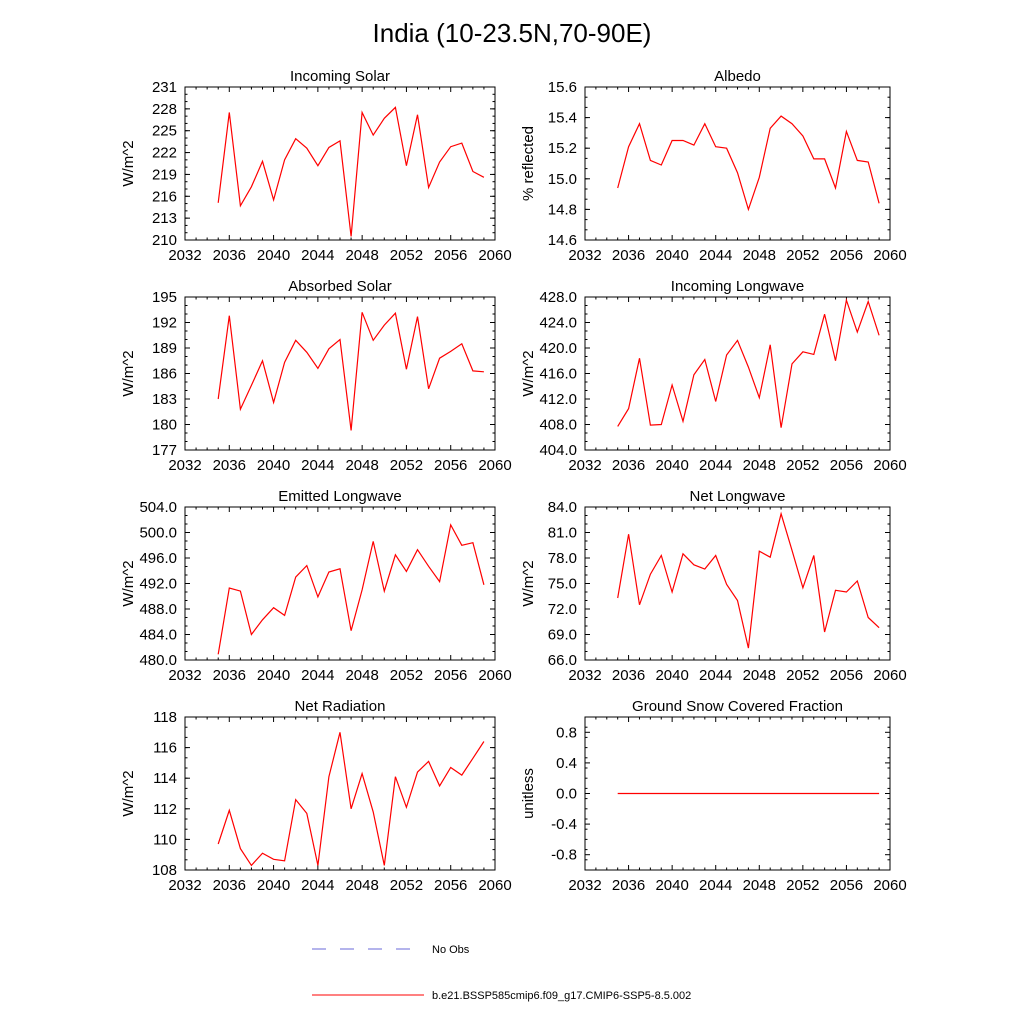 This screenshot has height=1024, width=1024. Describe the element at coordinates (558, 374) in the screenshot. I see `y-tick-label: 416.0` at that location.